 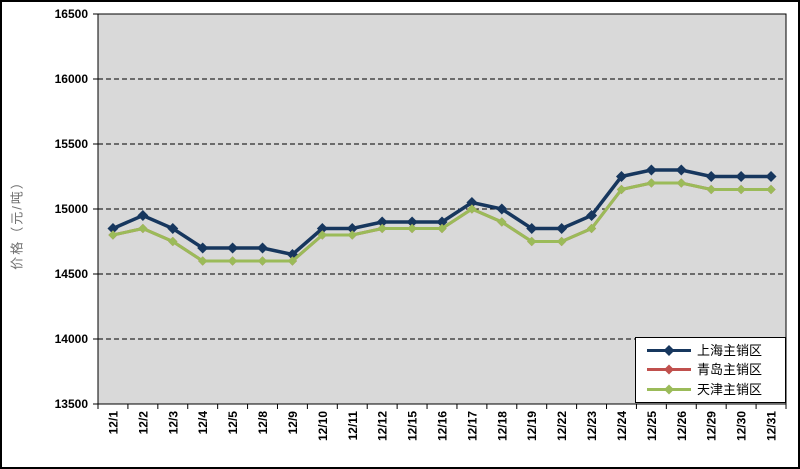 What do you see at coordinates (233, 423) in the screenshot?
I see `x-tick-label: 12/5` at bounding box center [233, 423].